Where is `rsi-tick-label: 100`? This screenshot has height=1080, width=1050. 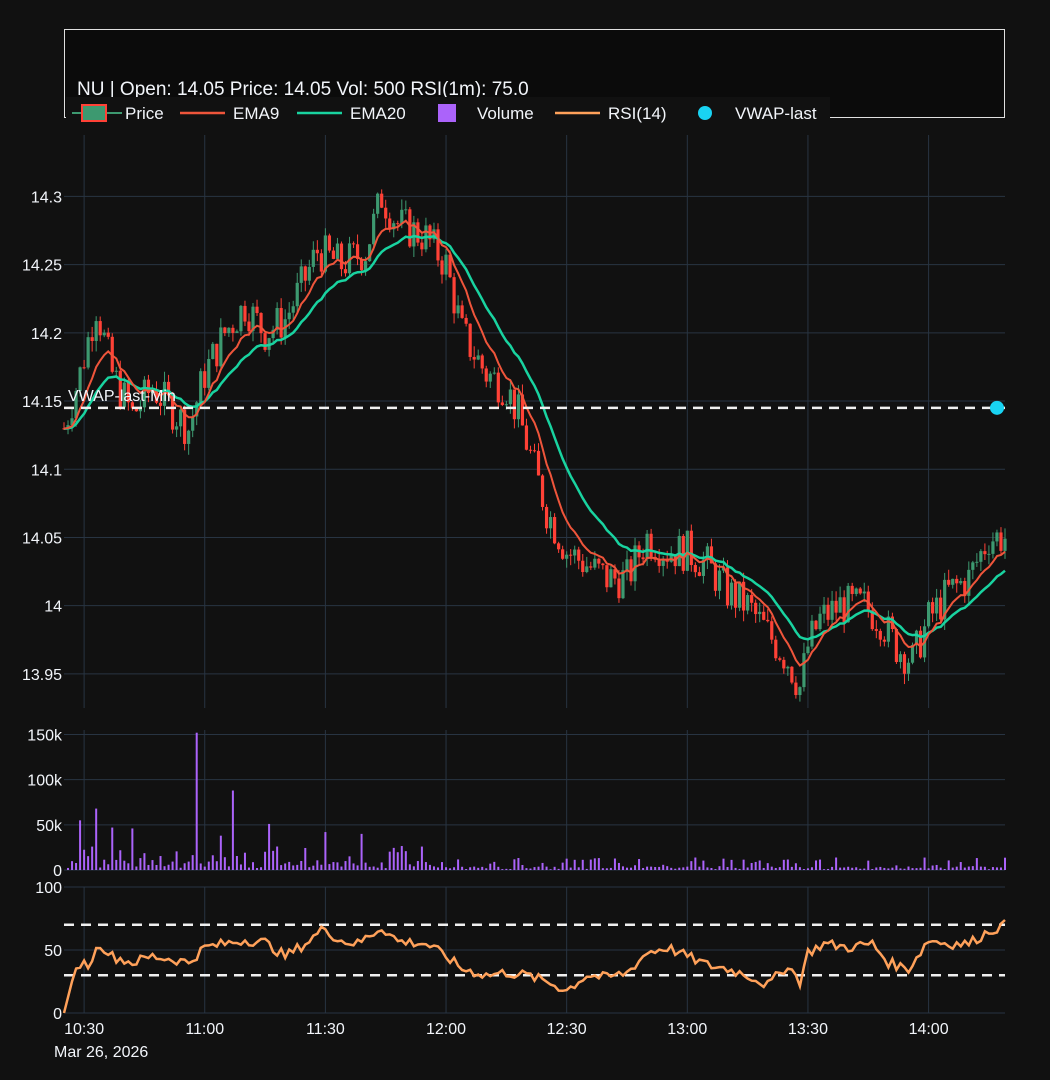
rsi-tick-label: 100 is located at coordinates (48, 888).